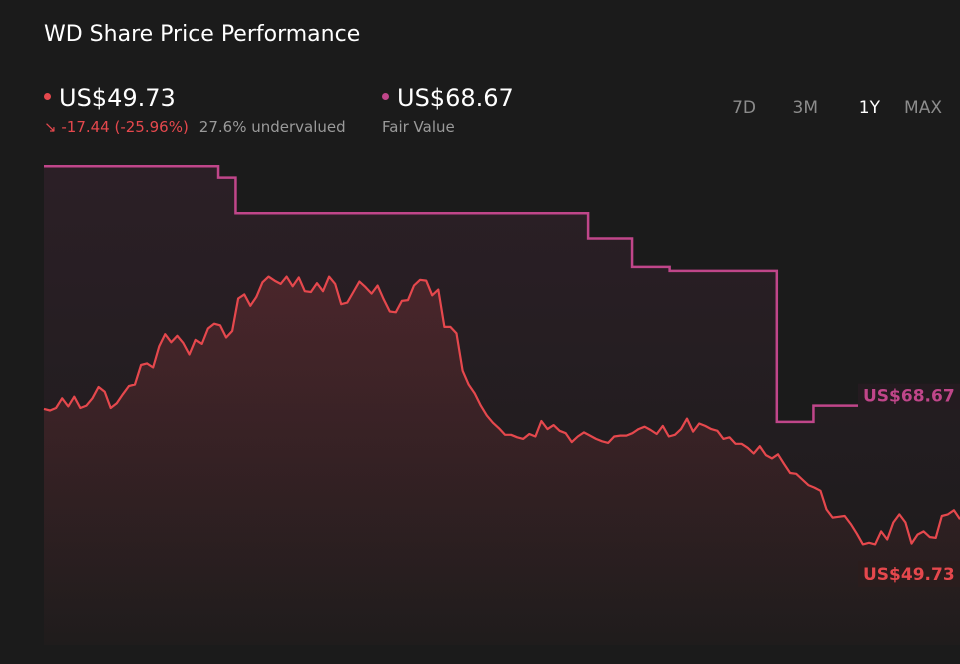  What do you see at coordinates (195, 98) in the screenshot?
I see `current-price: US$49.73` at bounding box center [195, 98].